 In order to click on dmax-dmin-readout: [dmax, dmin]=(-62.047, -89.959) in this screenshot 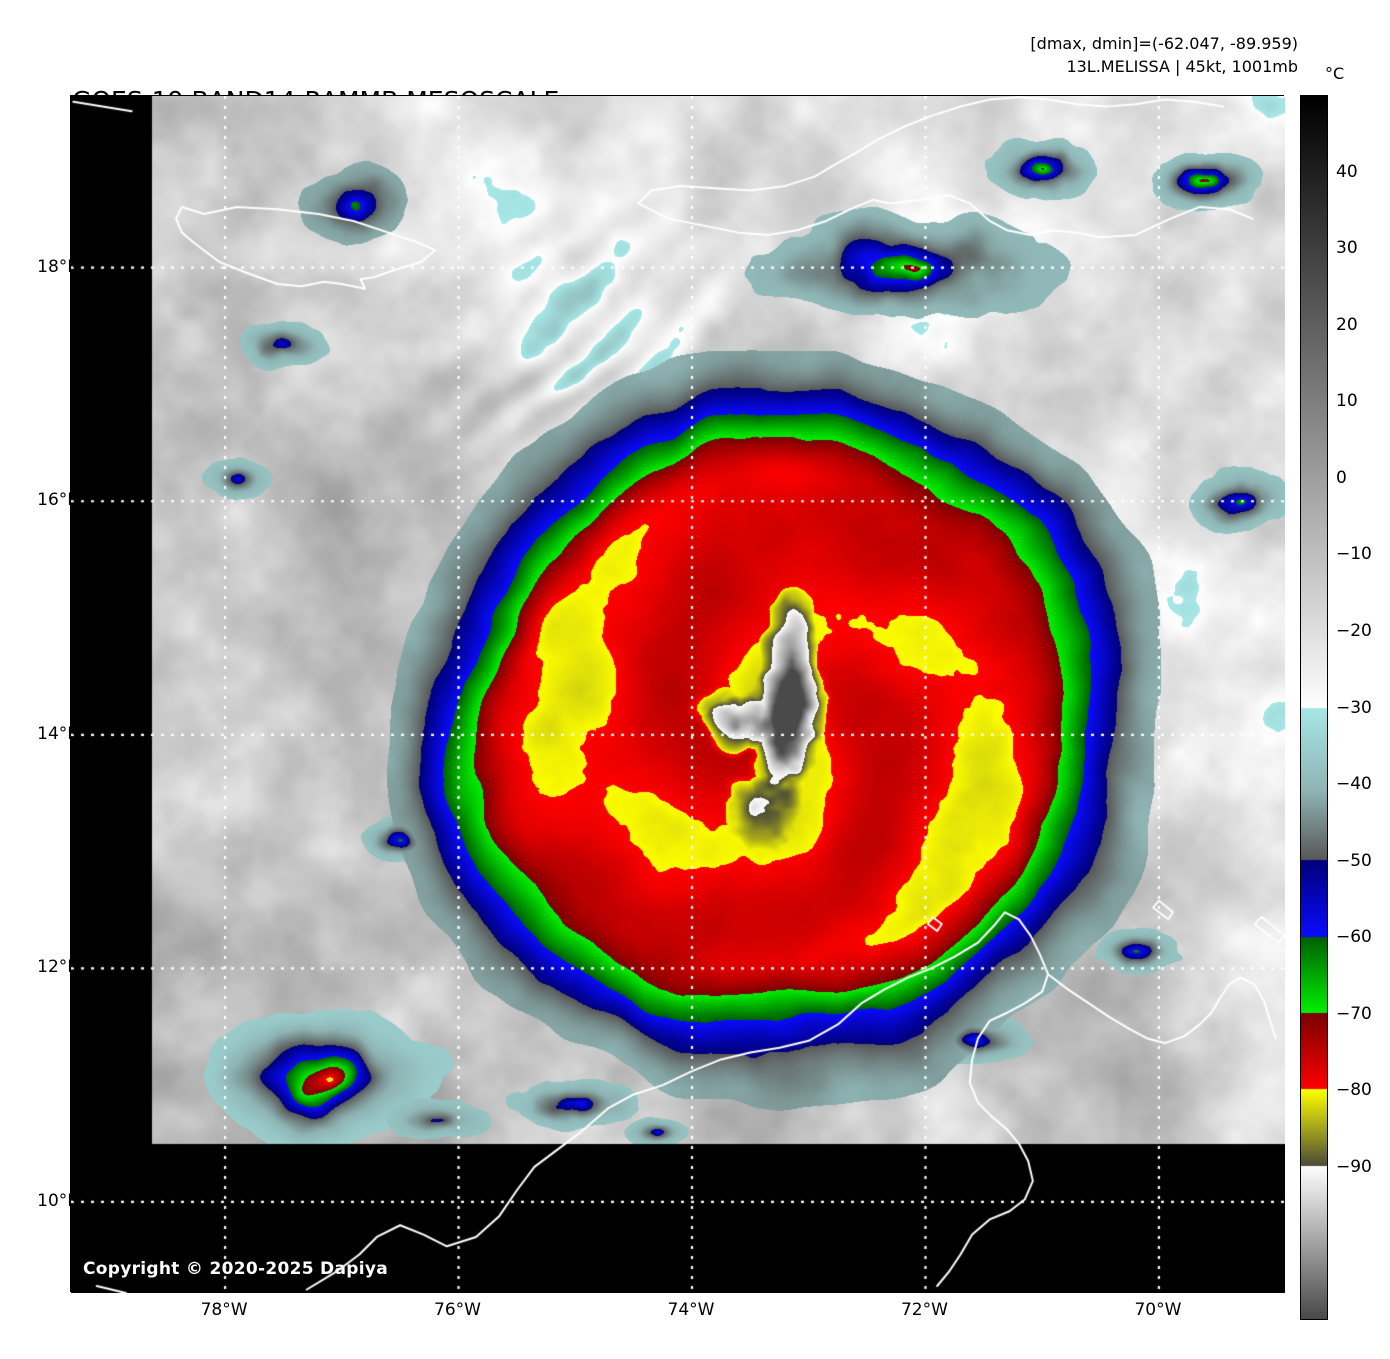, I will do `click(1164, 43)`.